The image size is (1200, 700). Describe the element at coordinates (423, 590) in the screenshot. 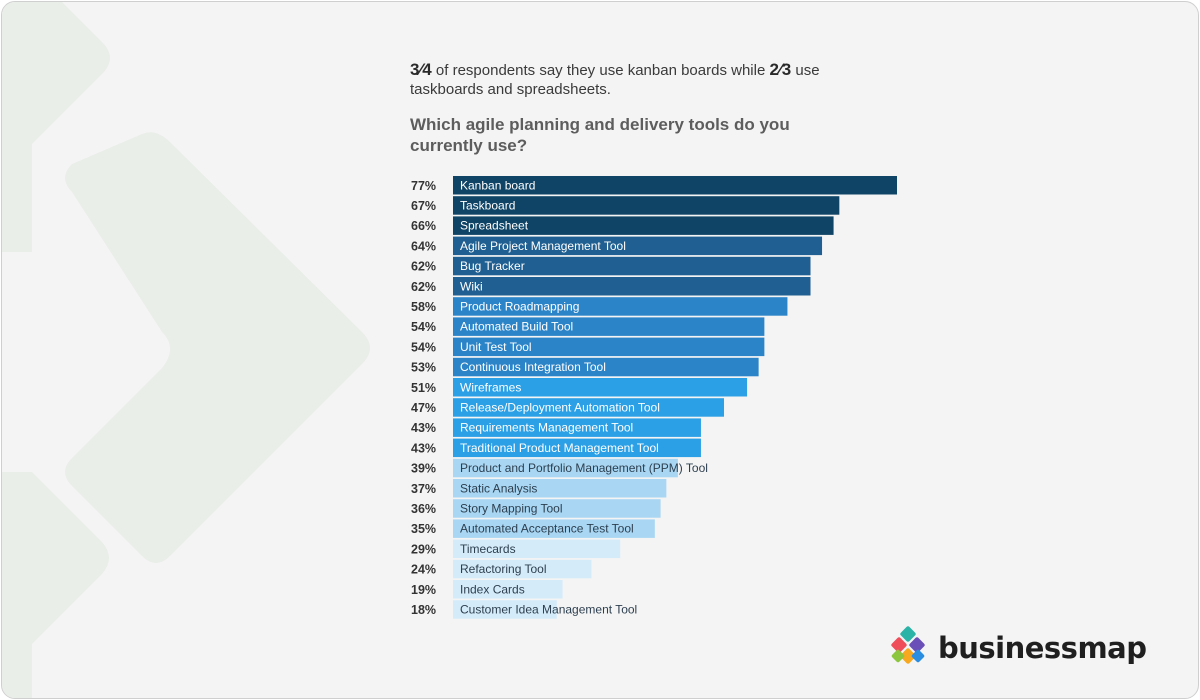

I see `bar-value-label: 19%` at that location.